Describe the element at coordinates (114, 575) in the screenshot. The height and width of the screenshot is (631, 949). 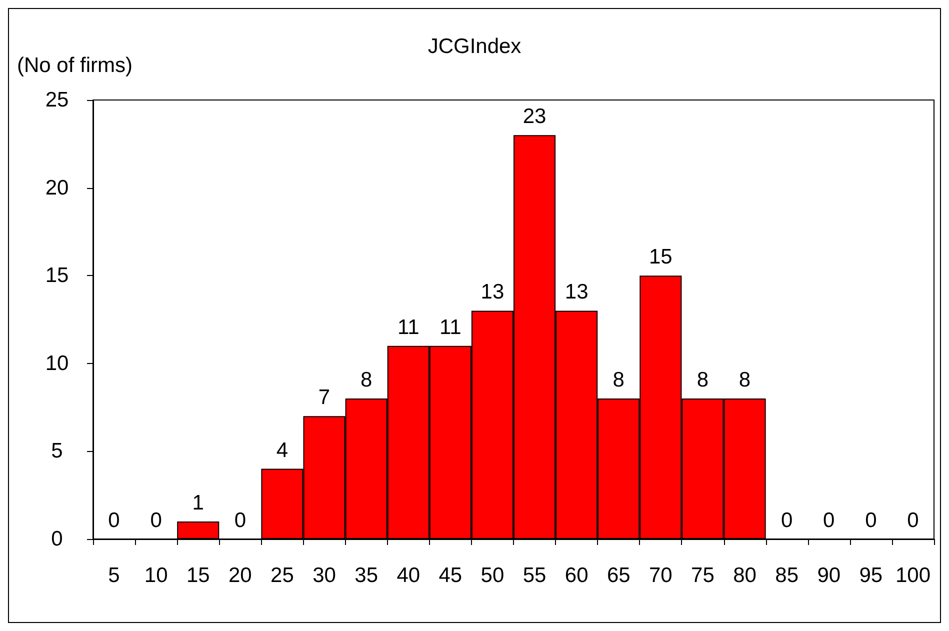
I see `x-tick-label: 5` at that location.